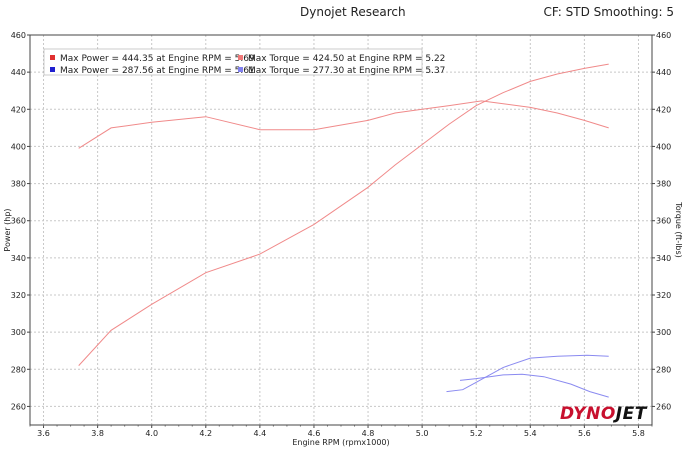 Image resolution: width=688 pixels, height=459 pixels. Describe the element at coordinates (584, 433) in the screenshot. I see `x-tick-label: 5.6` at that location.